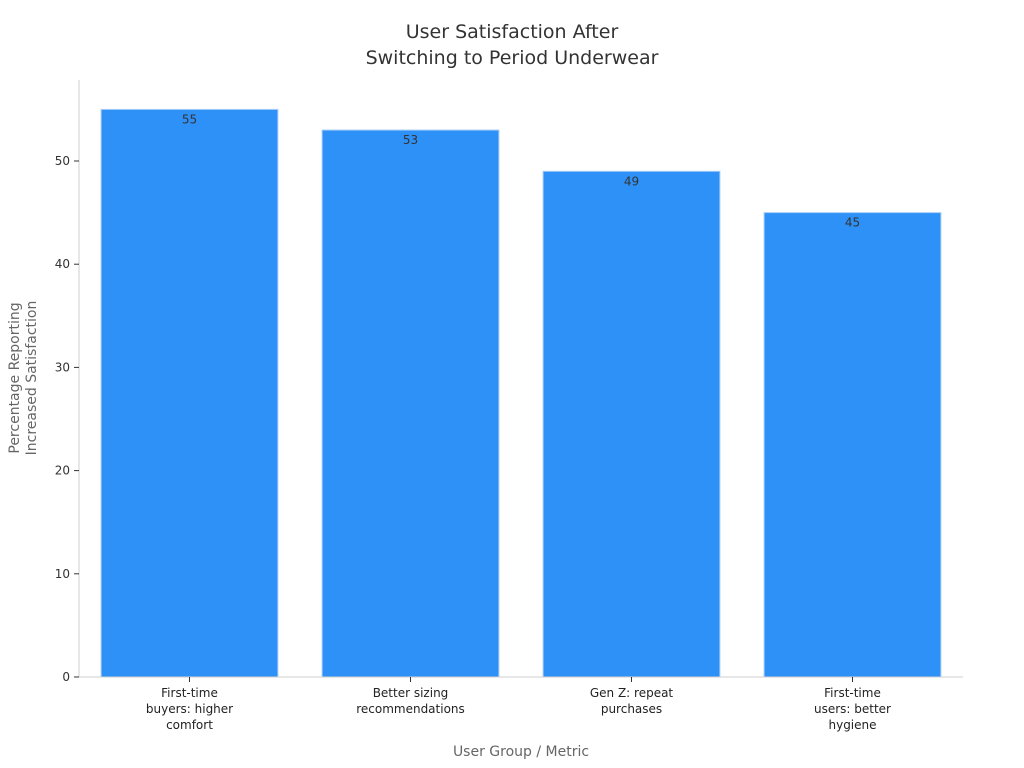  I want to click on y-tick-label: 40, so click(62, 264).